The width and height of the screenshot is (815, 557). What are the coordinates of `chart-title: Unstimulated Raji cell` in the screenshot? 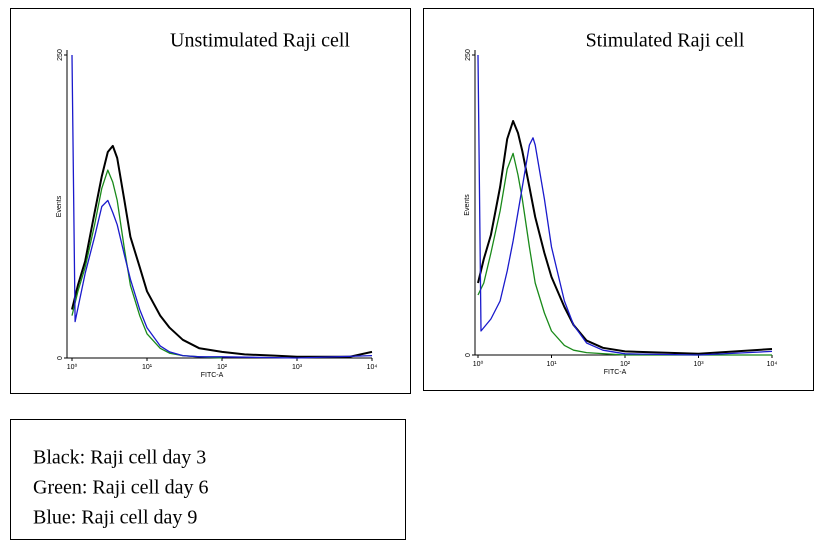 It's located at (260, 41).